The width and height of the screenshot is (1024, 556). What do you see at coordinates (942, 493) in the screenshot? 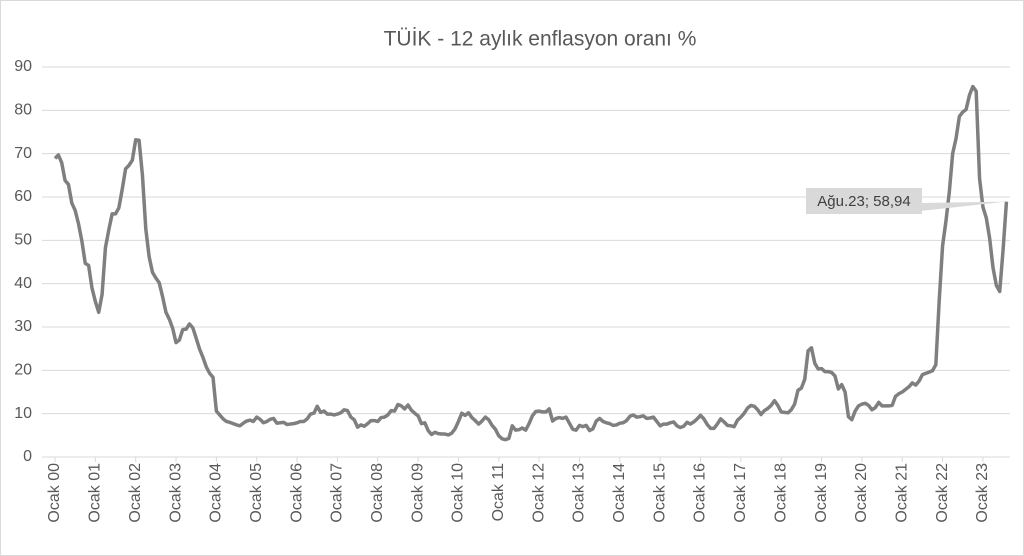
I see `x-tick-label: Ocak 22` at bounding box center [942, 493].